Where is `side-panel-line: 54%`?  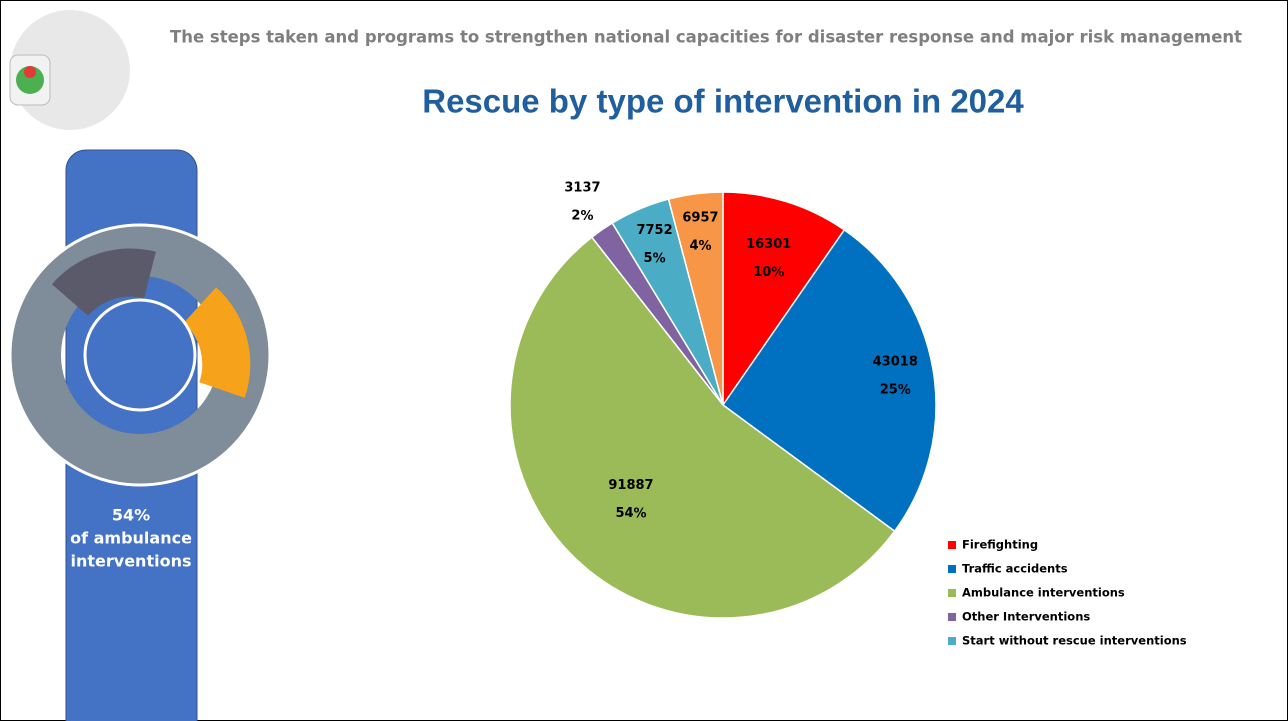
side-panel-line: 54% is located at coordinates (131, 515).